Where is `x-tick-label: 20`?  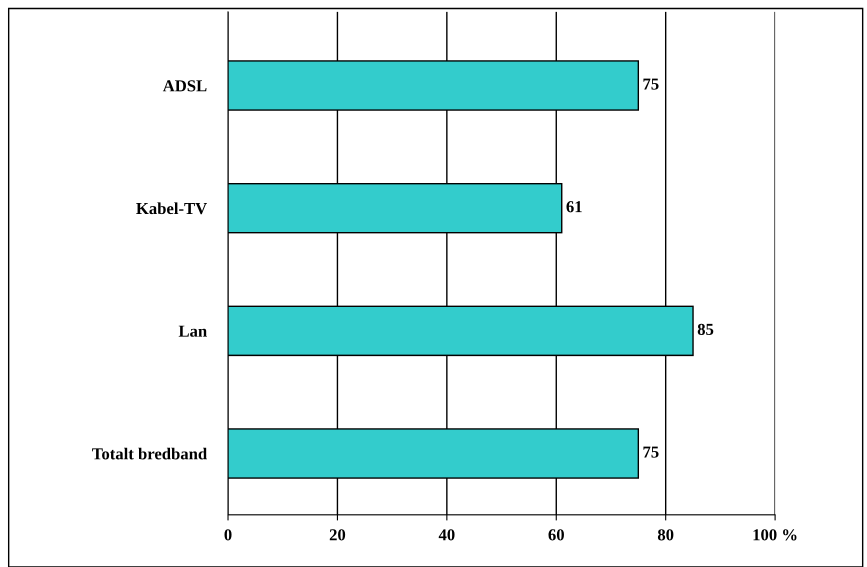 x-tick-label: 20 is located at coordinates (338, 534).